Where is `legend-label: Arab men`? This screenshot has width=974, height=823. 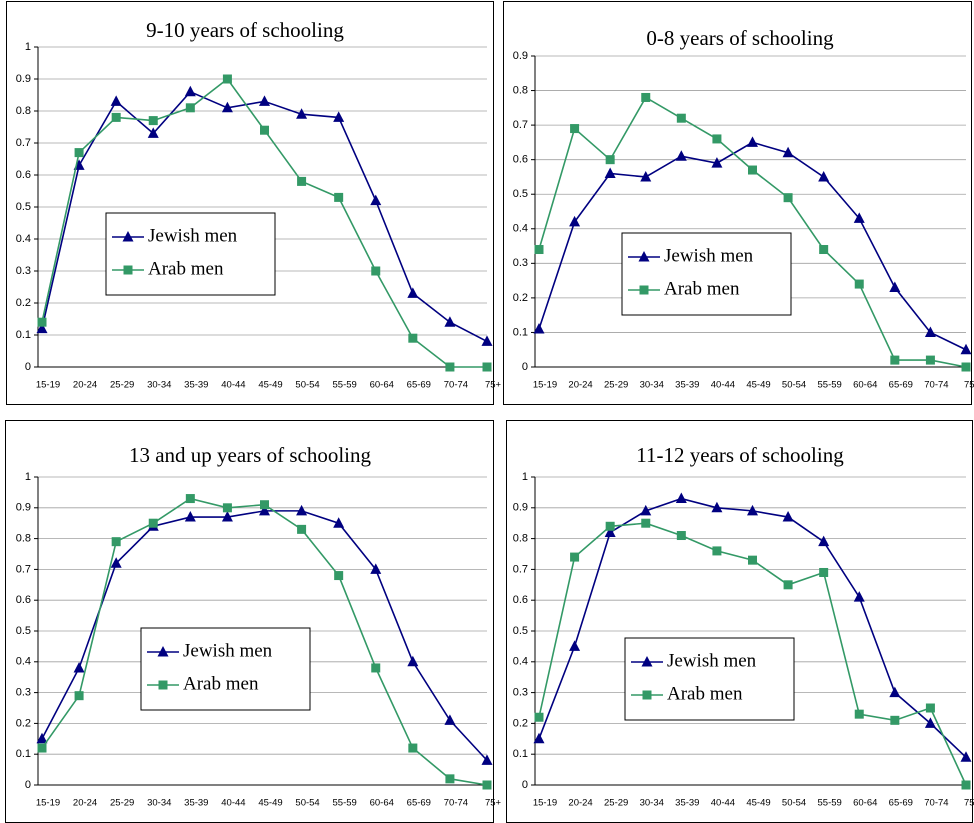 legend-label: Arab men is located at coordinates (702, 288).